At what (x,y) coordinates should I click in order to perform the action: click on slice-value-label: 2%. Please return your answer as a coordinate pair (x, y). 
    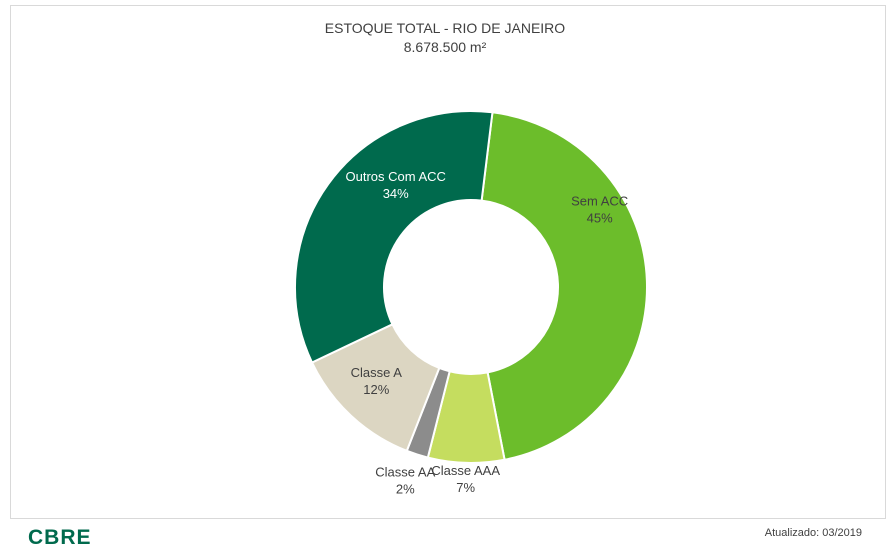
    Looking at the image, I should click on (405, 488).